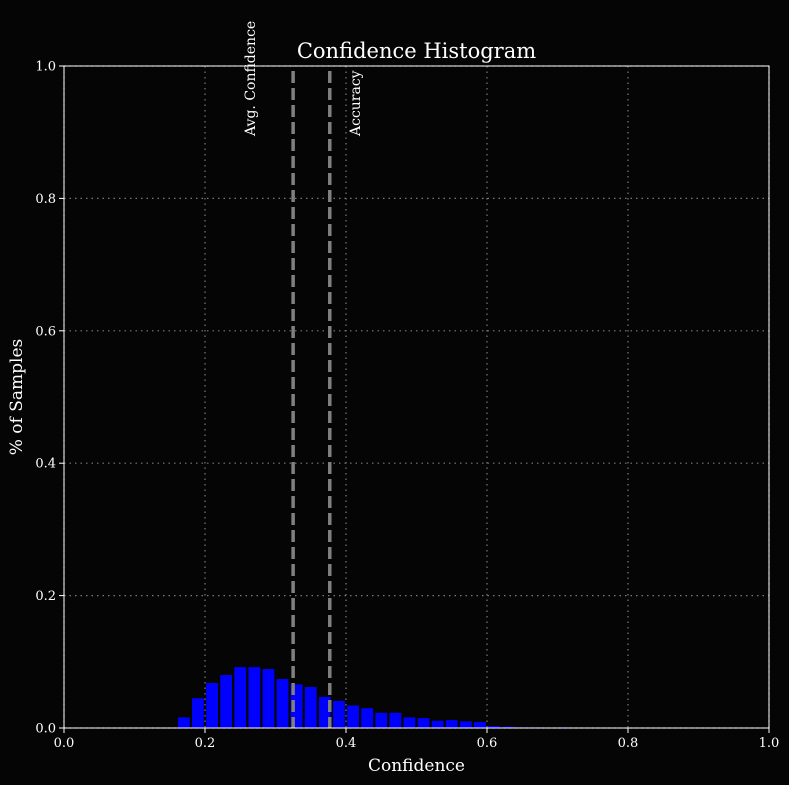 The image size is (789, 785). What do you see at coordinates (346, 743) in the screenshot?
I see `x-tick-label: 0.4` at bounding box center [346, 743].